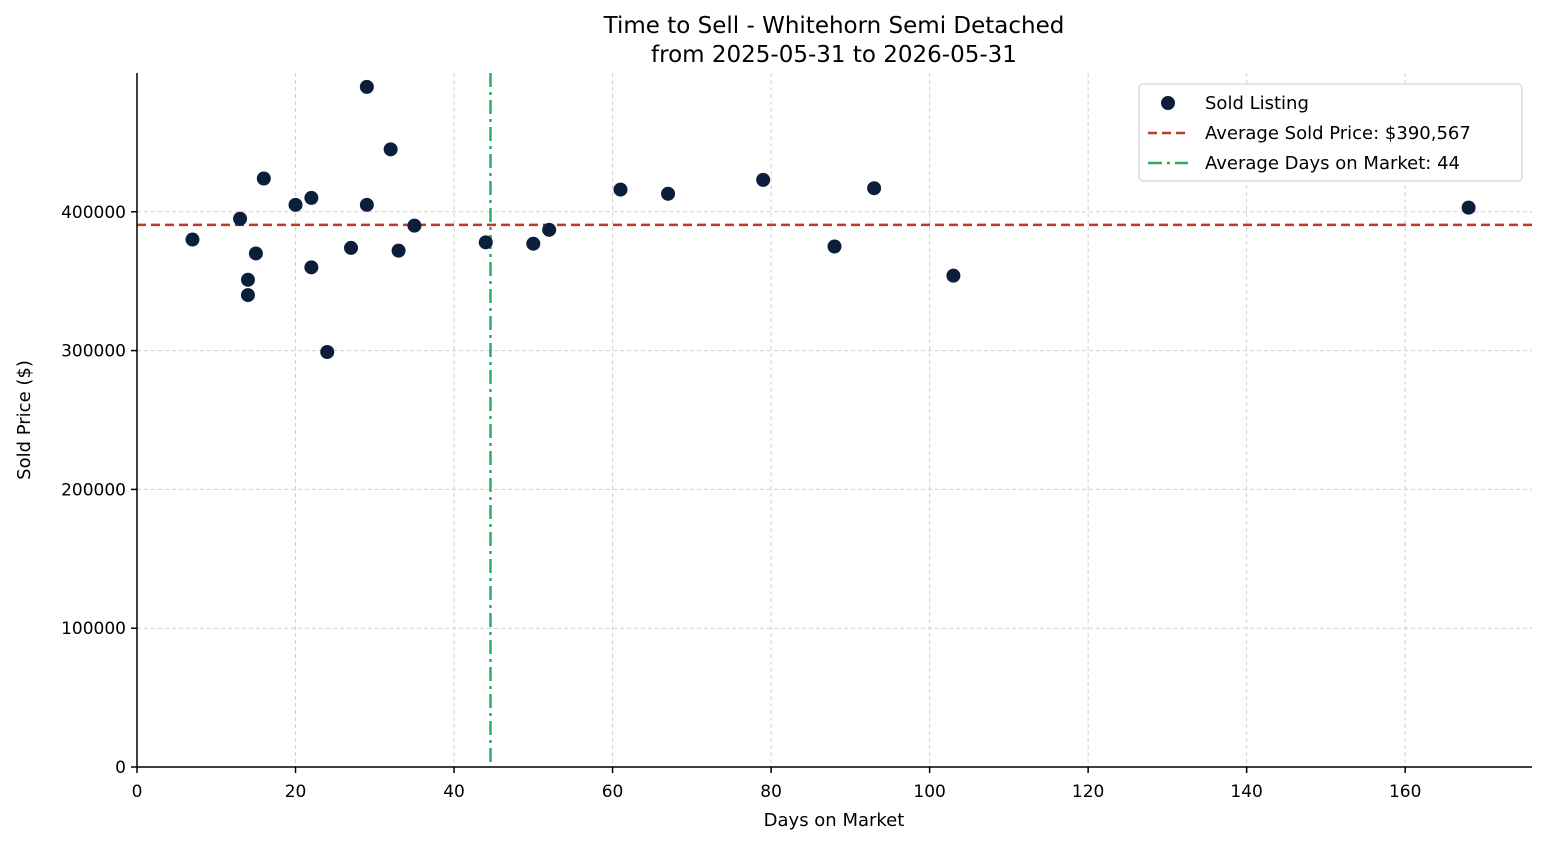  What do you see at coordinates (93, 490) in the screenshot?
I see `y-tick-label: 200000` at bounding box center [93, 490].